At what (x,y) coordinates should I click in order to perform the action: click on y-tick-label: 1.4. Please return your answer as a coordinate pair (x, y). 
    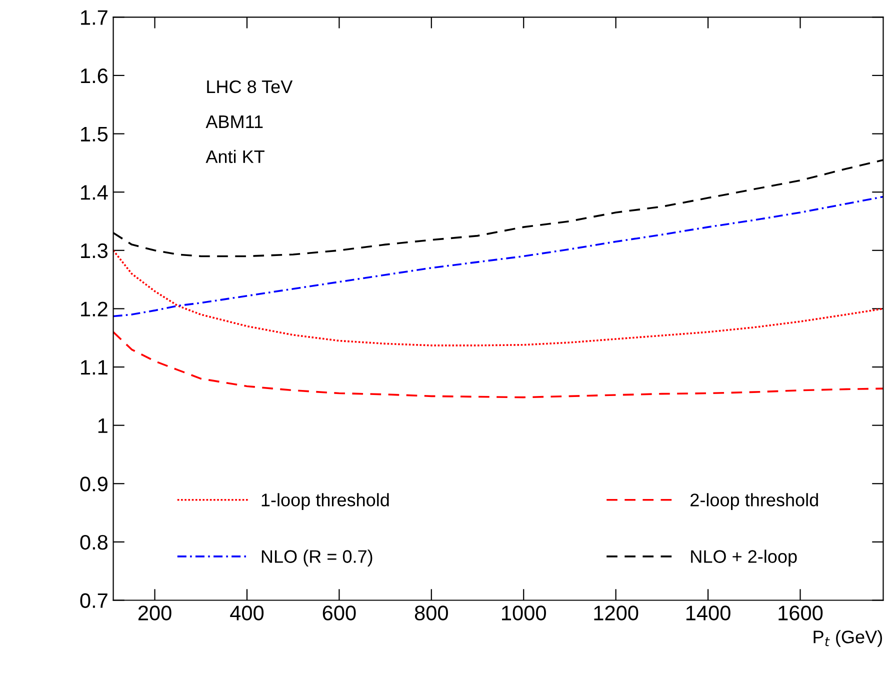
    Looking at the image, I should click on (94, 192).